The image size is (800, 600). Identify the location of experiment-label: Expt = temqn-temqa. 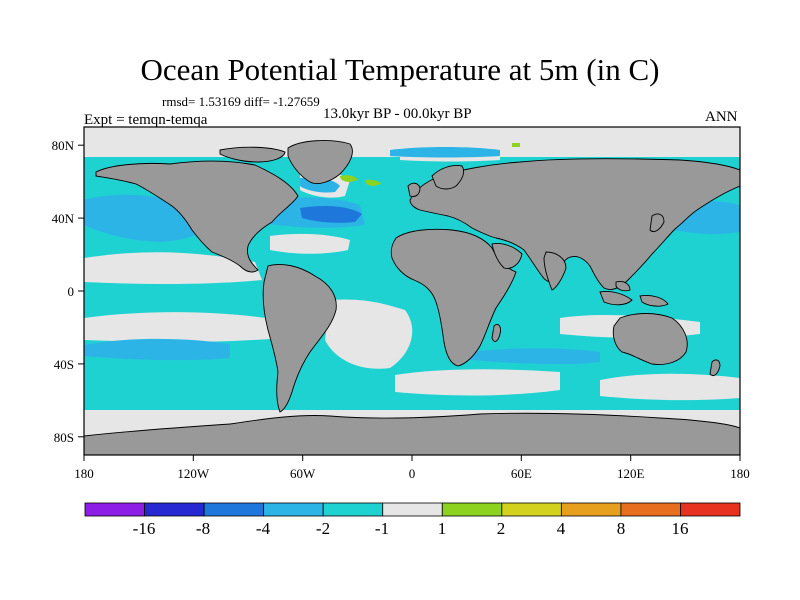
(146, 120).